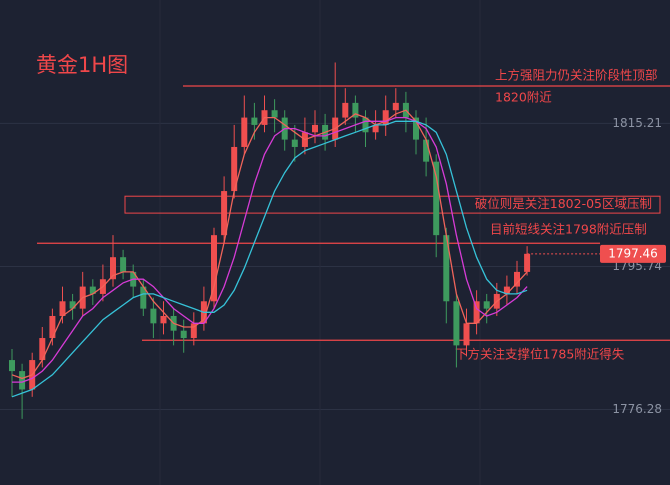  What do you see at coordinates (568, 229) in the screenshot?
I see `annotation-text: 目前短线关注1798附近压制` at bounding box center [568, 229].